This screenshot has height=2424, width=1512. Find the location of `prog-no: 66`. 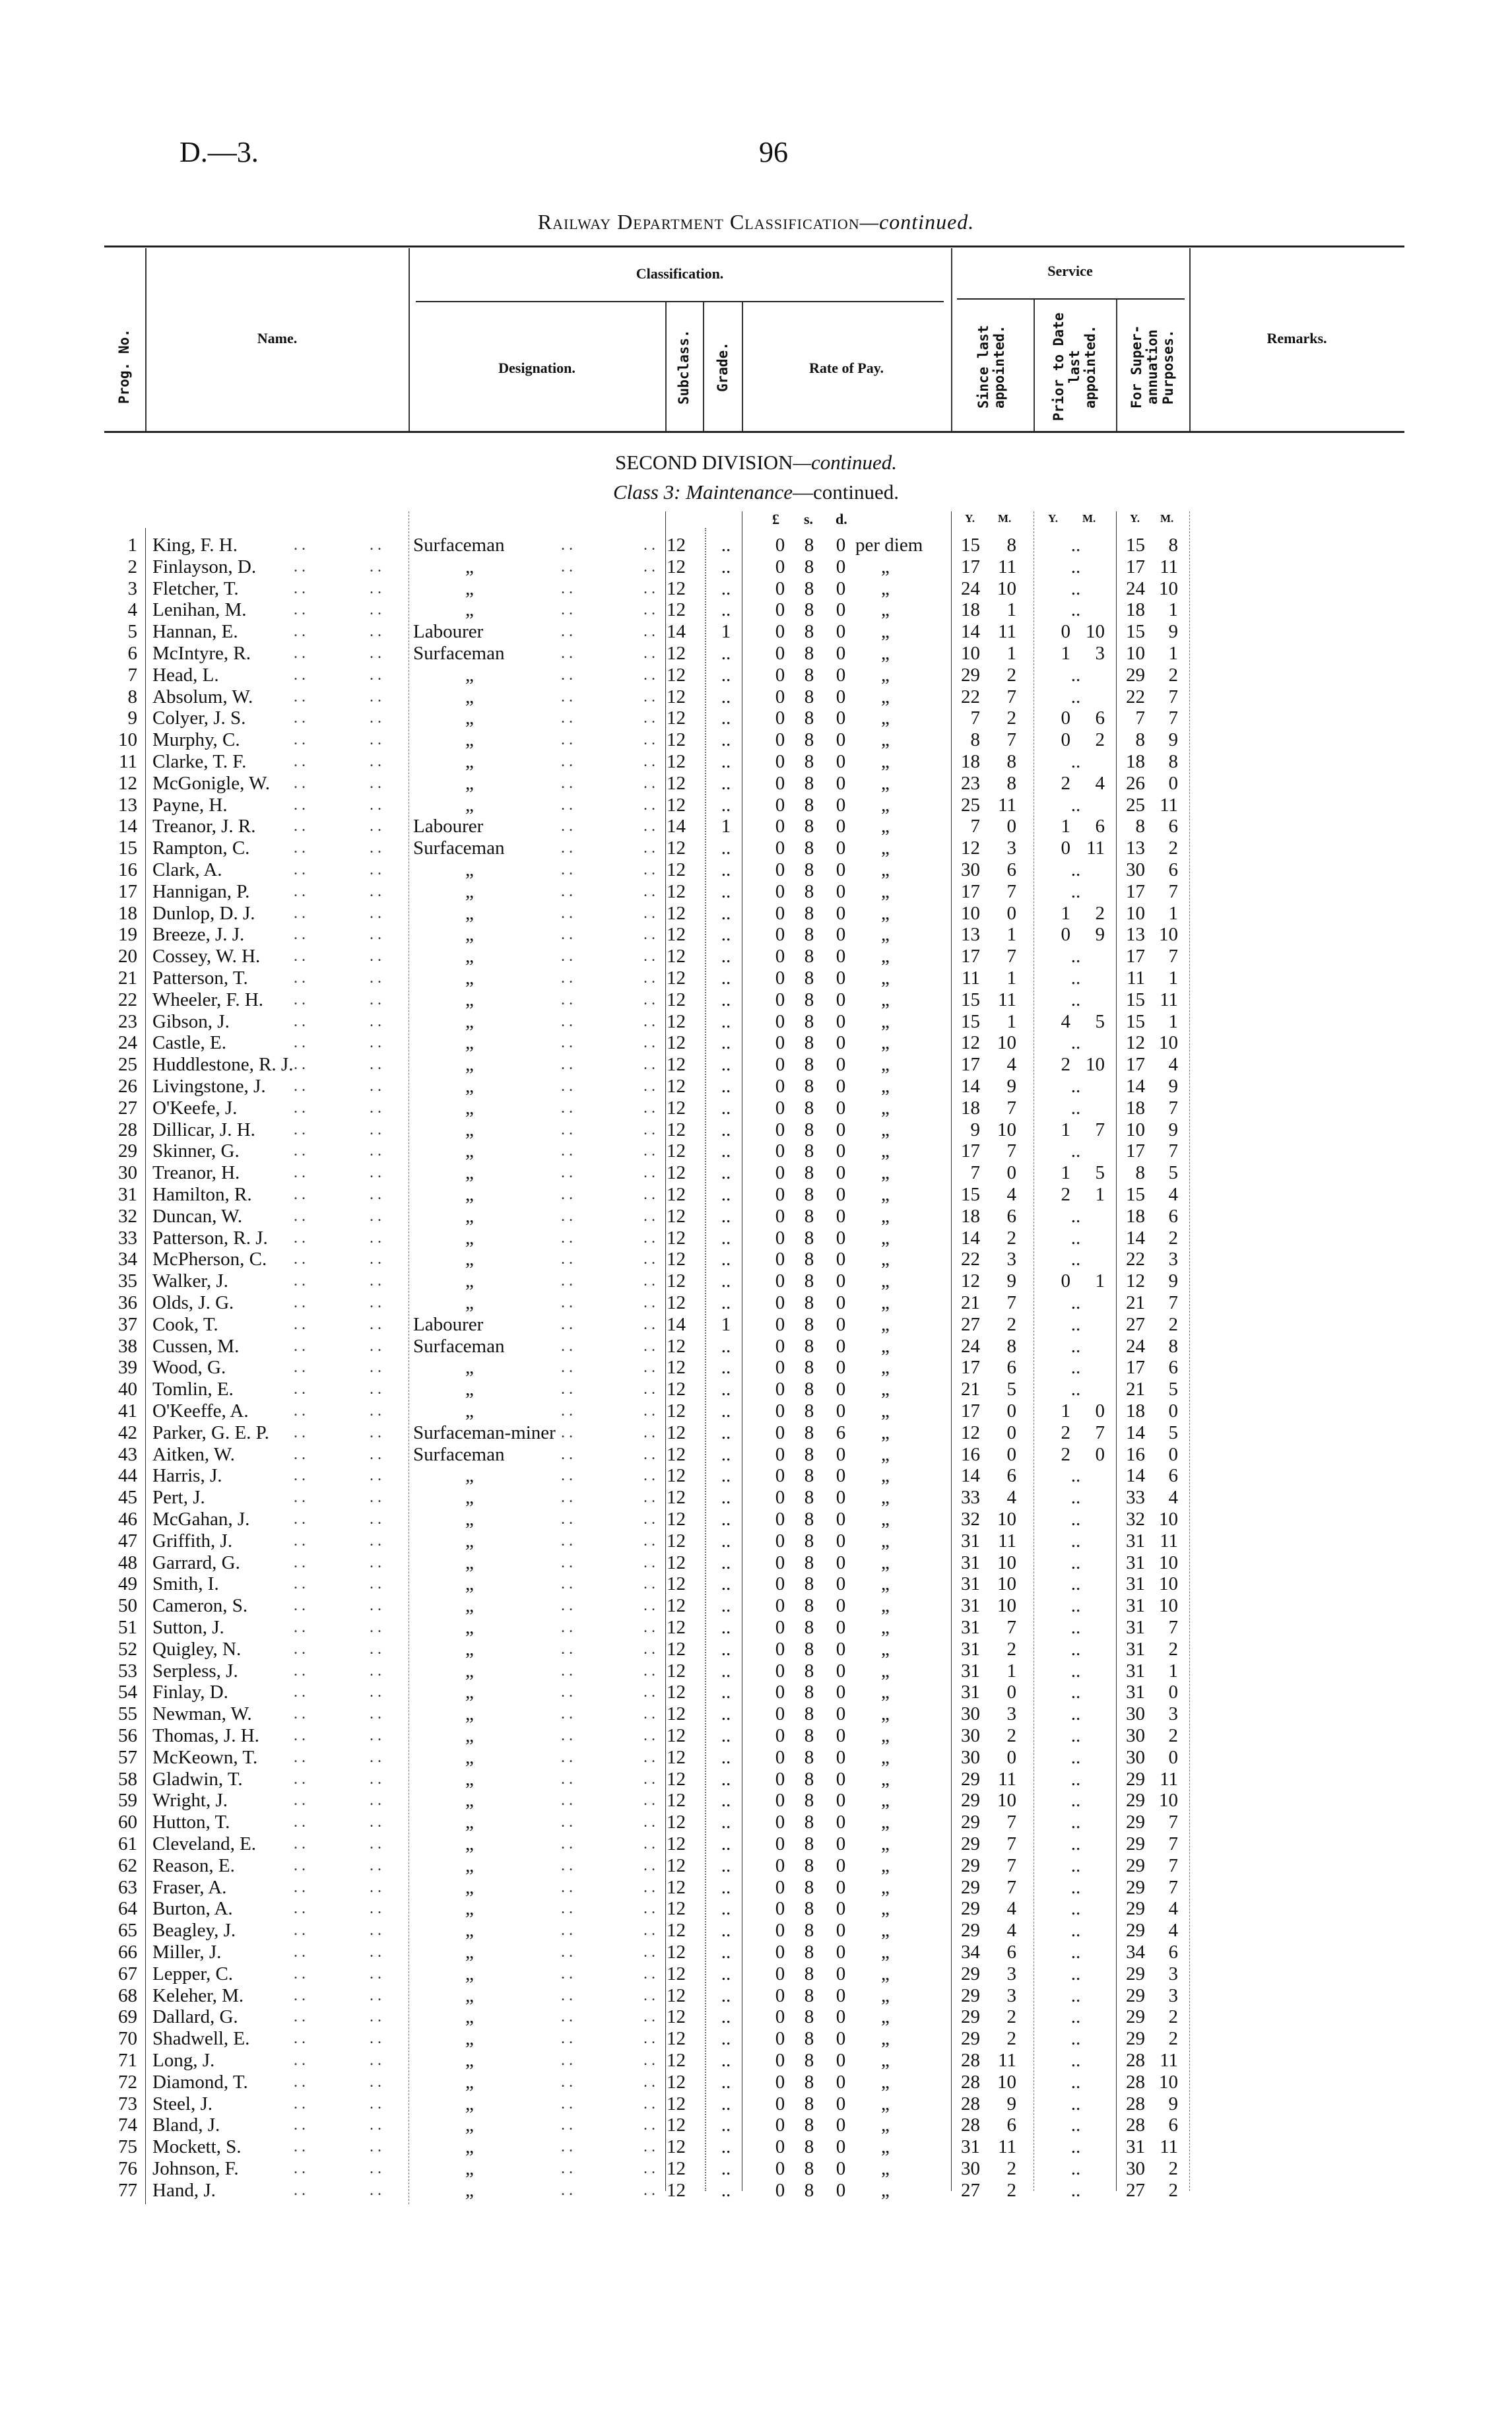

prog-no: 66 is located at coordinates (127, 1952).